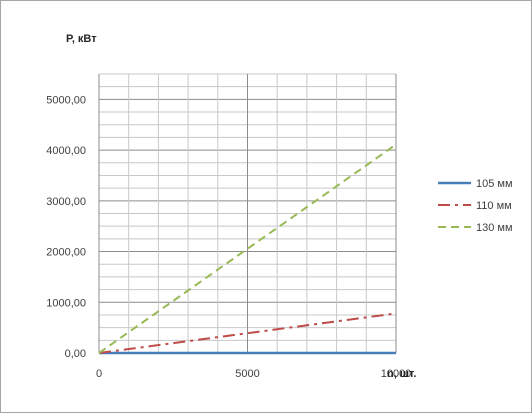 The image size is (532, 413). What do you see at coordinates (401, 374) in the screenshot?
I see `x-axis-title: n, шт.` at bounding box center [401, 374].